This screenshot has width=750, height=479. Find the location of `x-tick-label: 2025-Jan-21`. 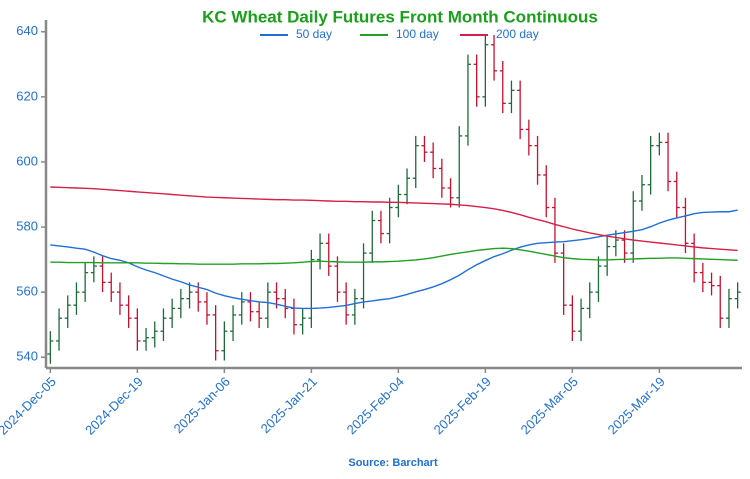

x-tick-label: 2025-Jan-21 is located at coordinates (289, 405).